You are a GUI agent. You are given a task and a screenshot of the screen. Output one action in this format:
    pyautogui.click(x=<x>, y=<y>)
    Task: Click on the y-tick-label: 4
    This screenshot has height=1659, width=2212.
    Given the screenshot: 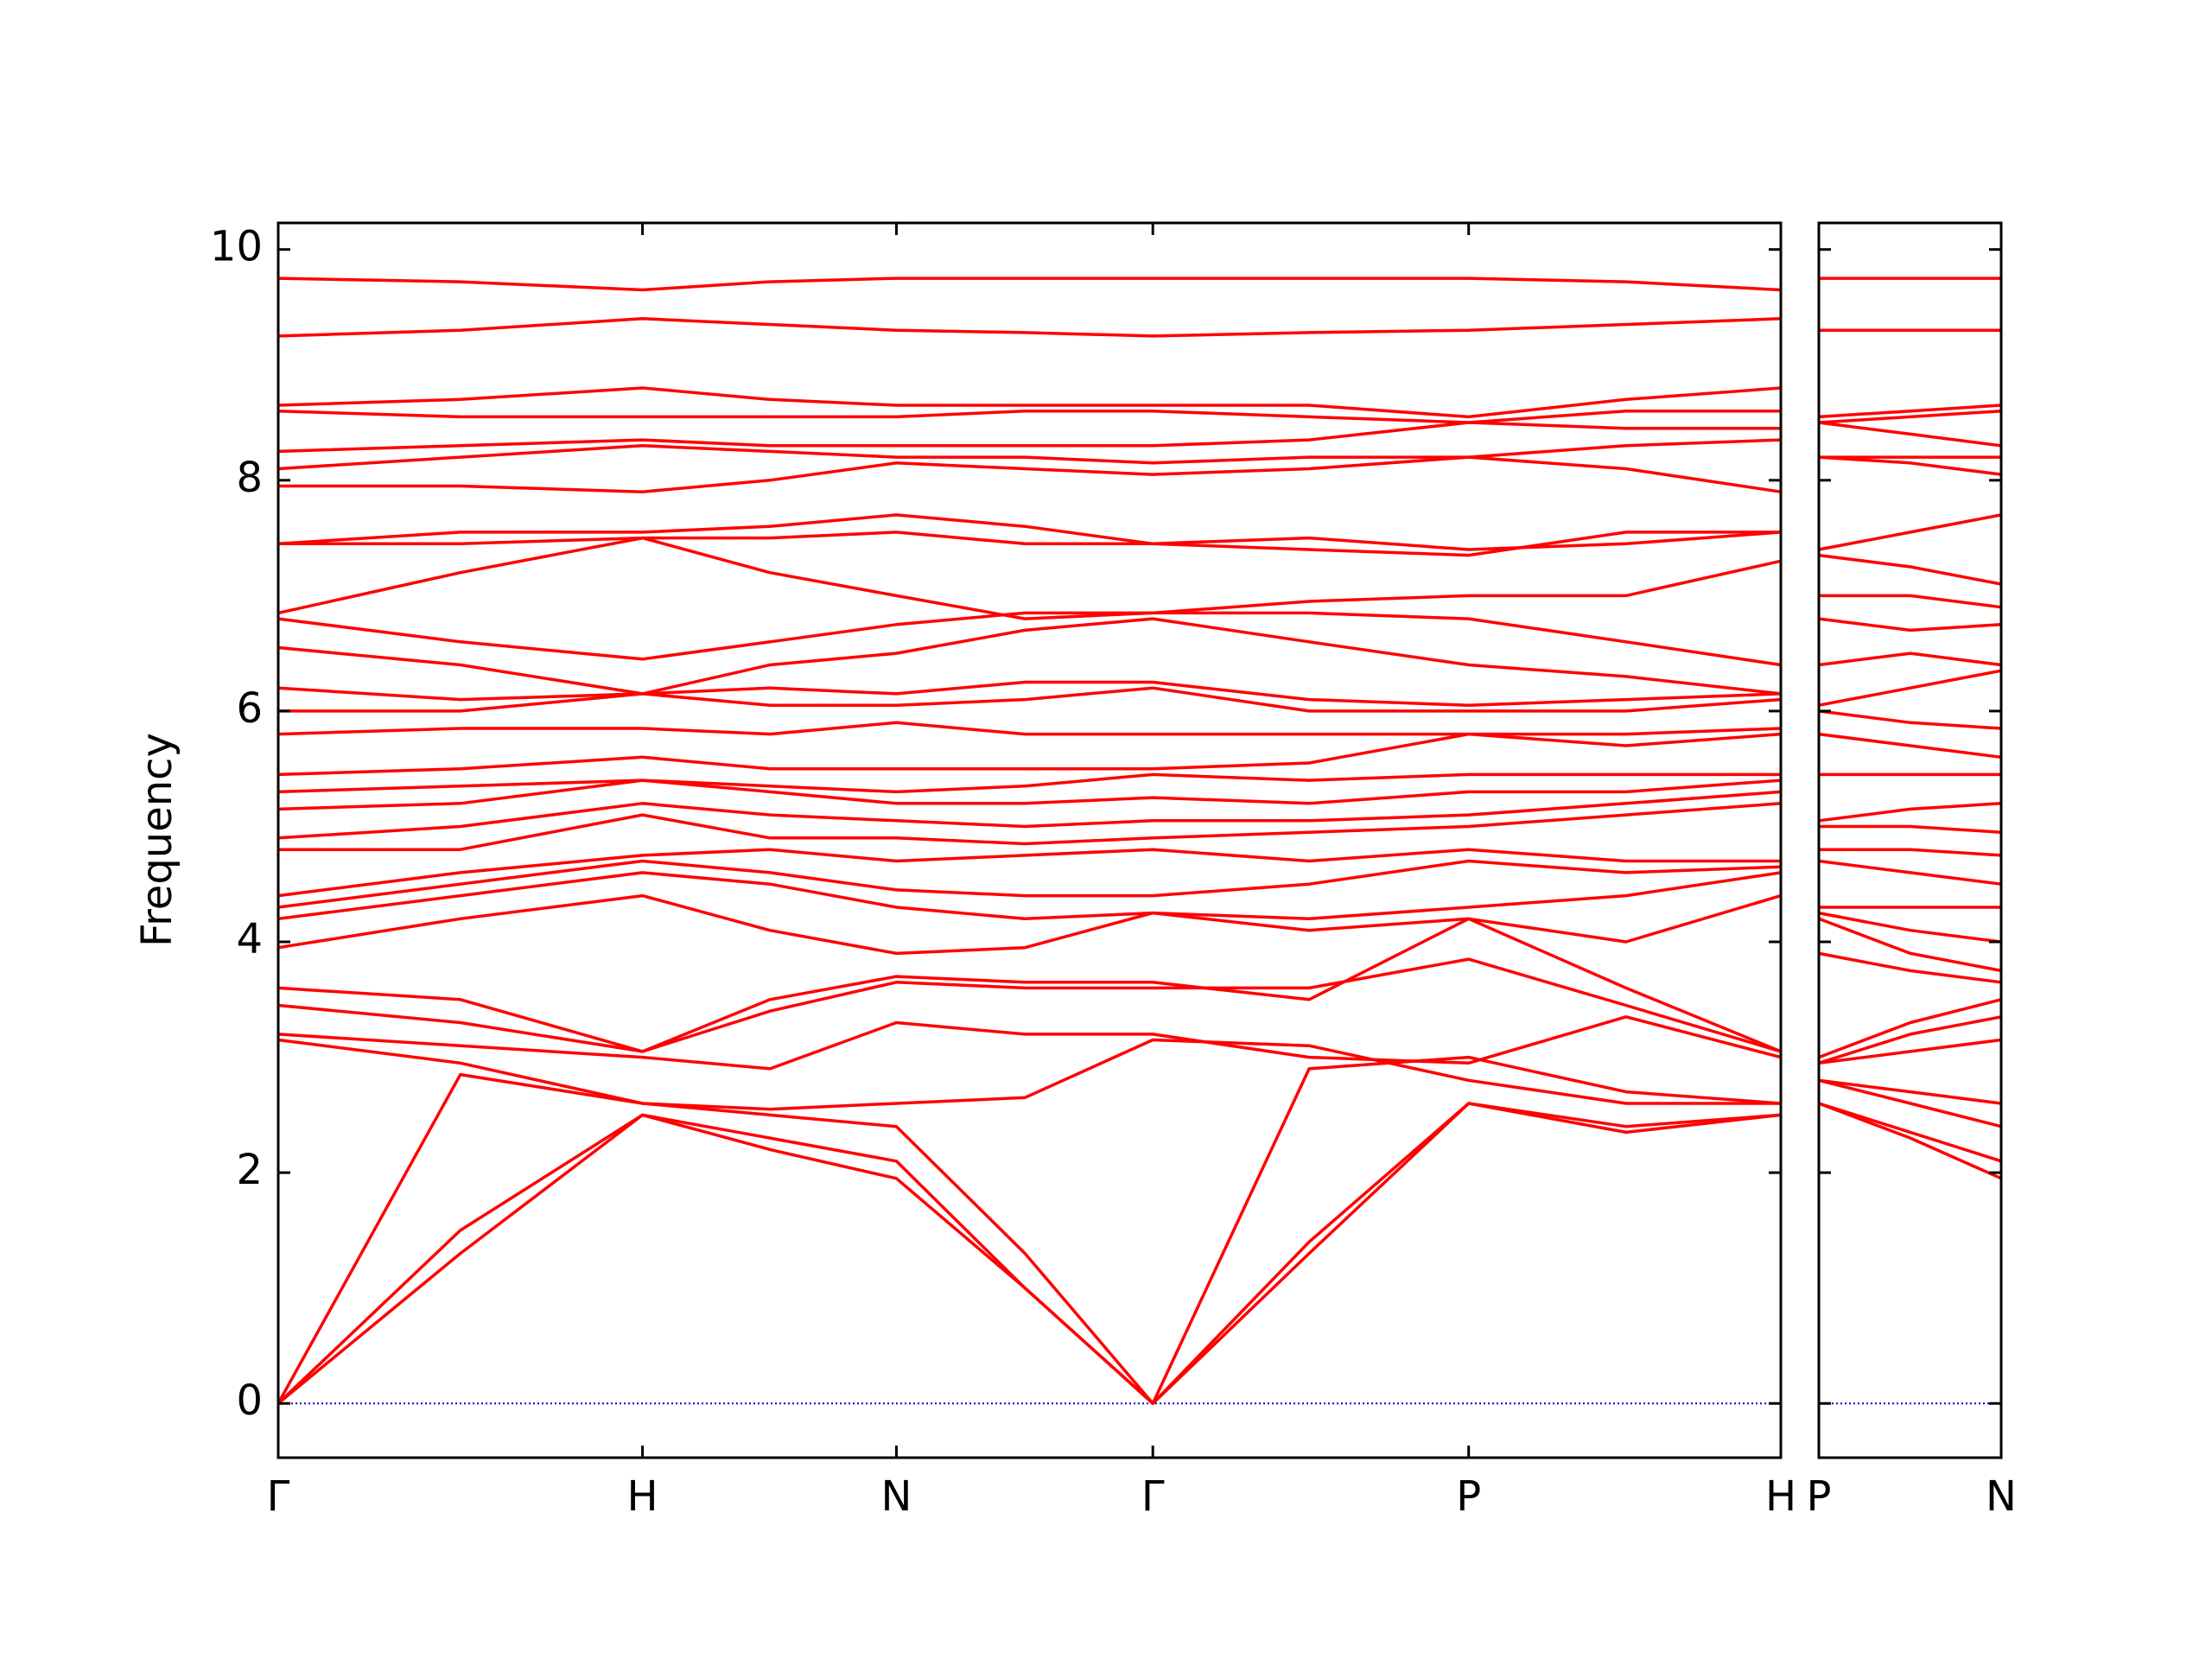 What is the action you would take?
    pyautogui.click(x=249, y=939)
    